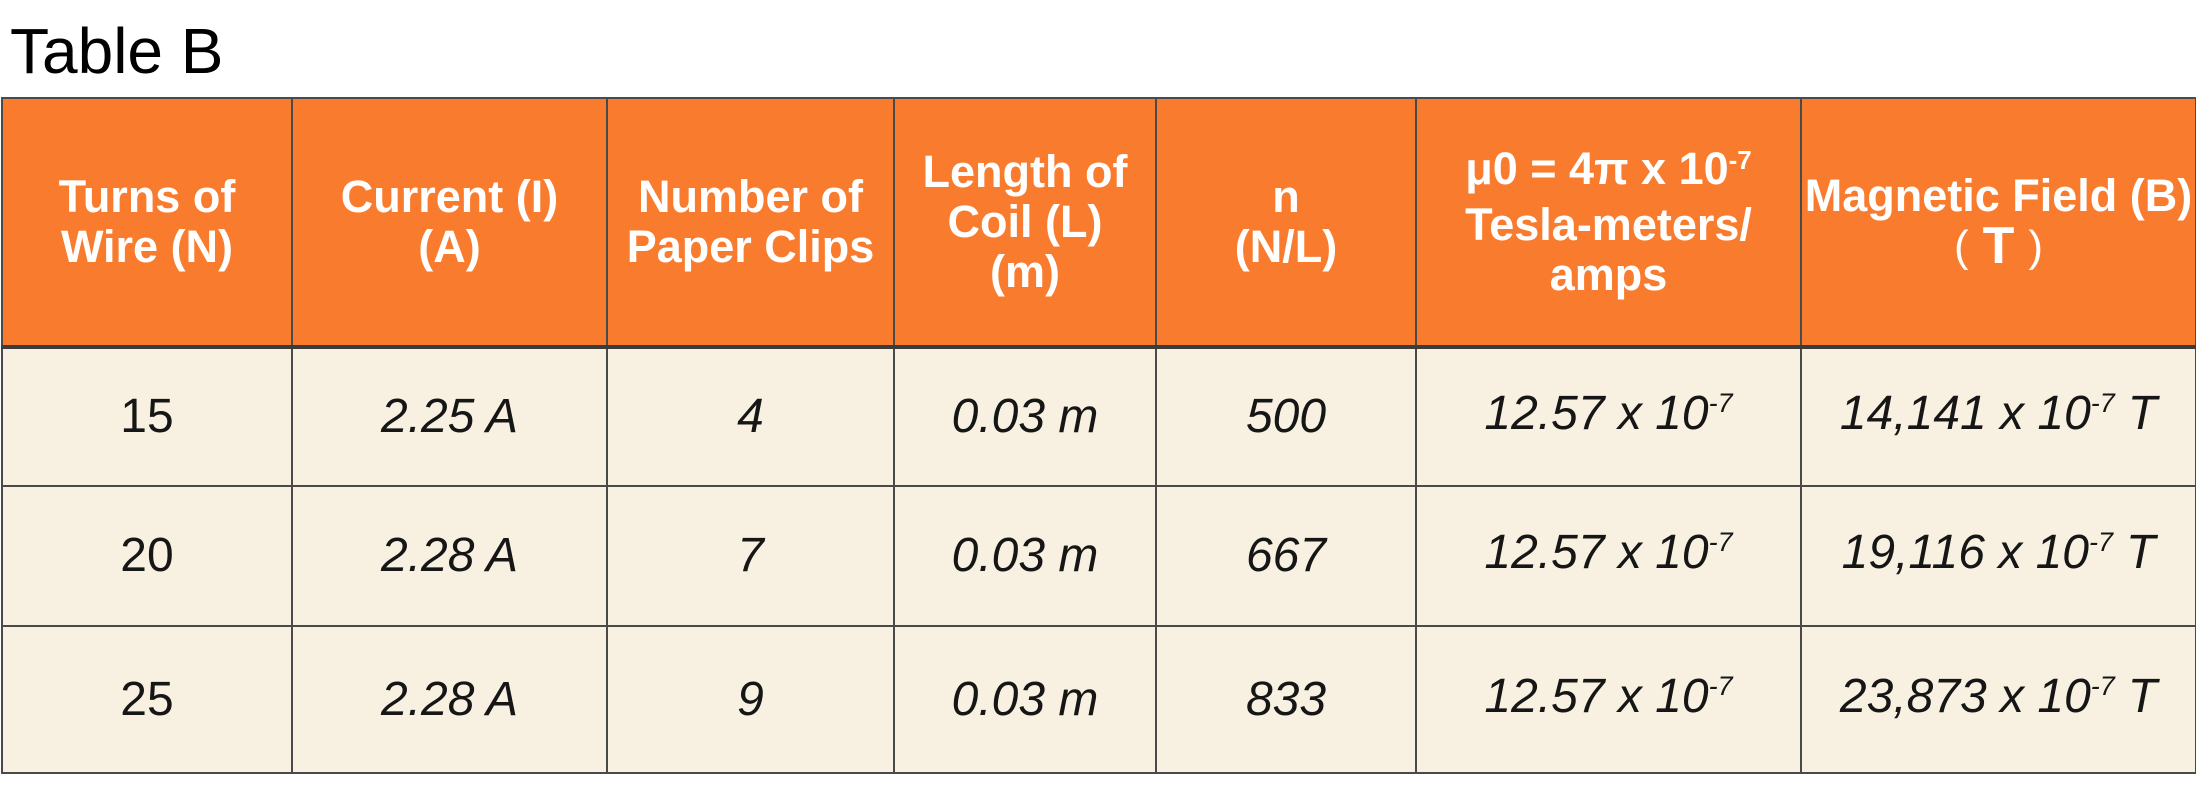  I want to click on header-line: Wire (N), so click(147, 246).